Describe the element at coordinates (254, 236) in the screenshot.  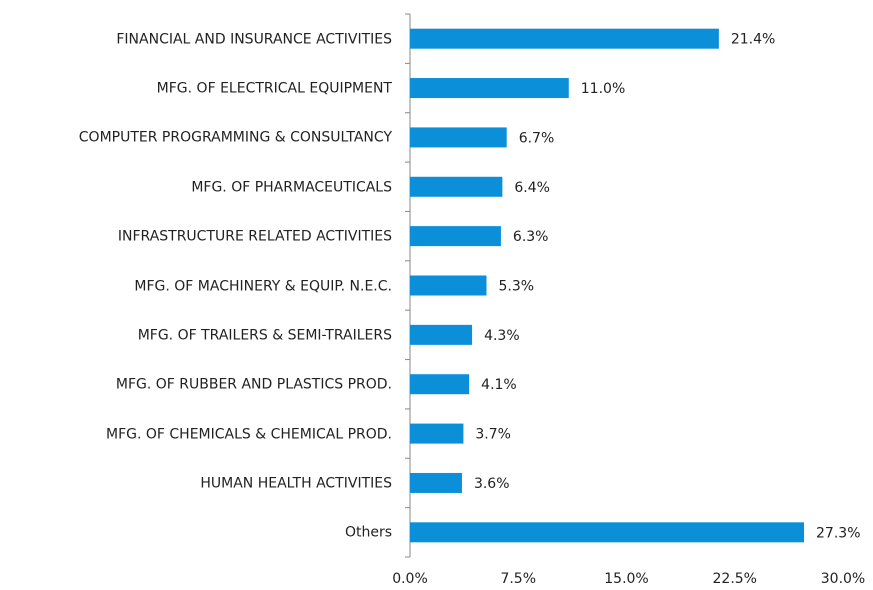
I see `category-label: INFRASTRUCTURE RELATED ACTIVITIES` at that location.